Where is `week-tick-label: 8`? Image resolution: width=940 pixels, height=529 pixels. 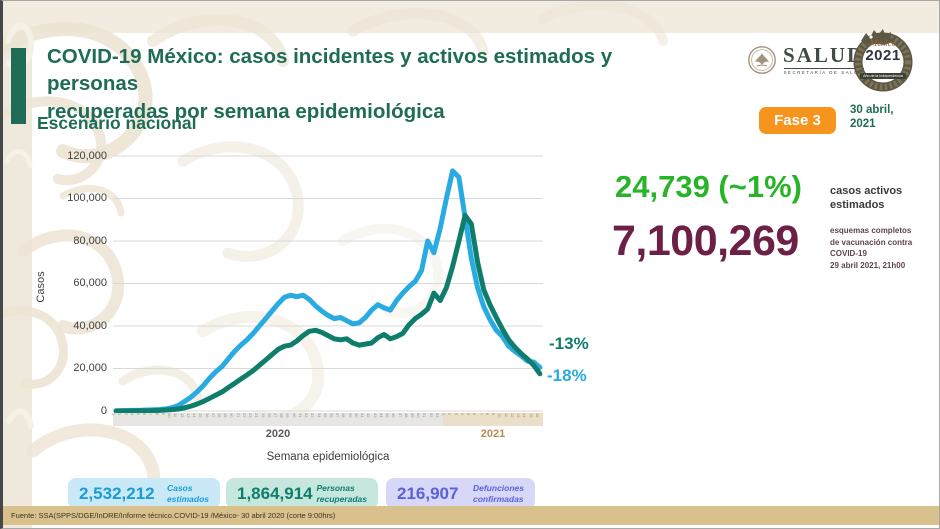
week-tick-label: 8 is located at coordinates (487, 414).